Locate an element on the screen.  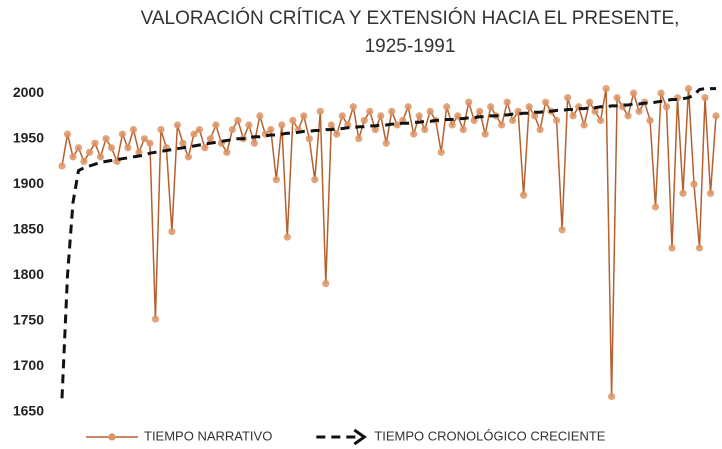
y-tick-label: 1750 is located at coordinates (28, 320).